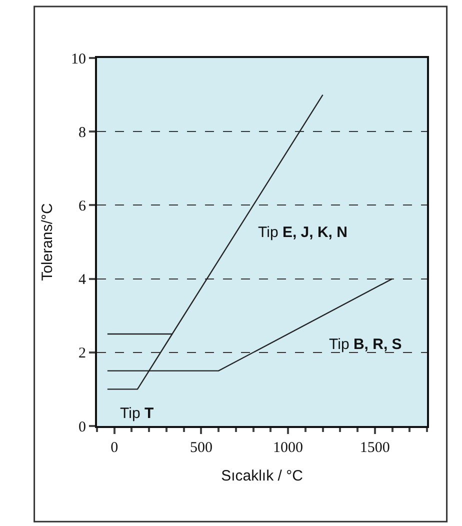  What do you see at coordinates (82, 206) in the screenshot?
I see `y-tick-label: 6` at bounding box center [82, 206].